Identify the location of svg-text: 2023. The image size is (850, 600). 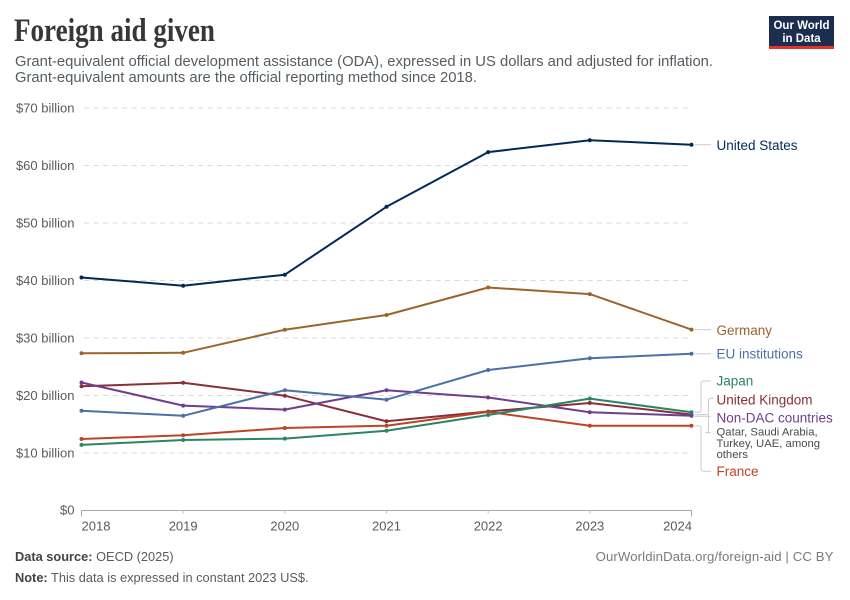
(589, 526).